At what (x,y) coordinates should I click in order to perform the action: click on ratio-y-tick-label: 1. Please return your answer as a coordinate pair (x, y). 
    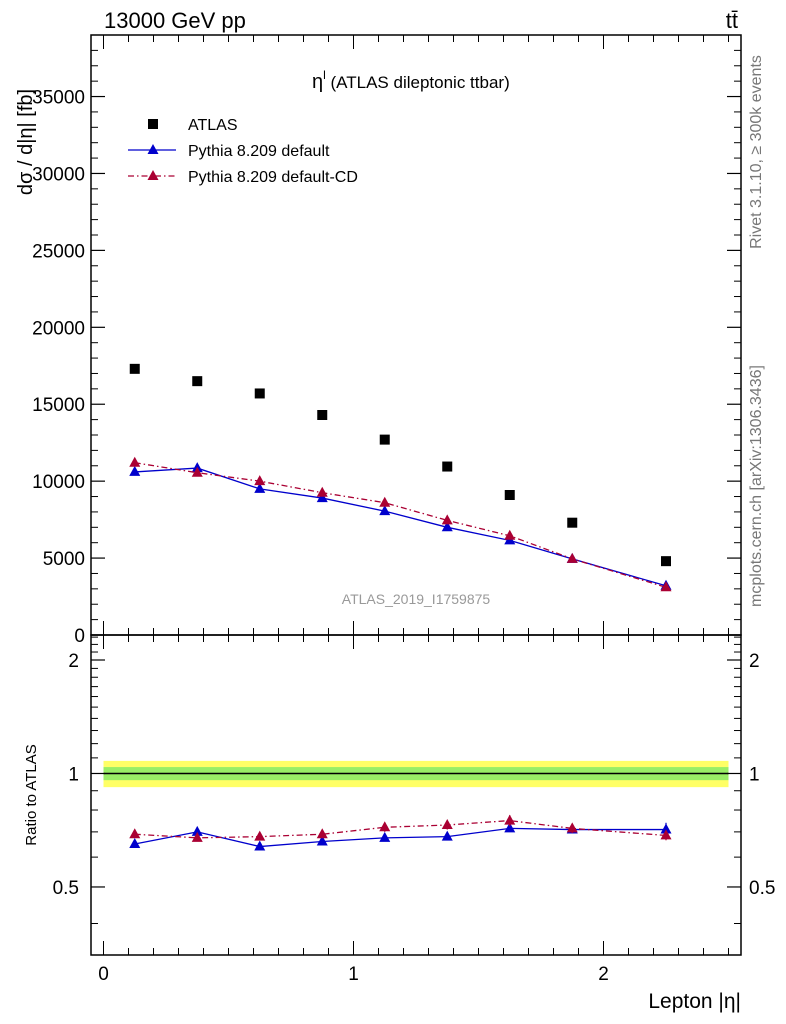
    Looking at the image, I should click on (73, 774).